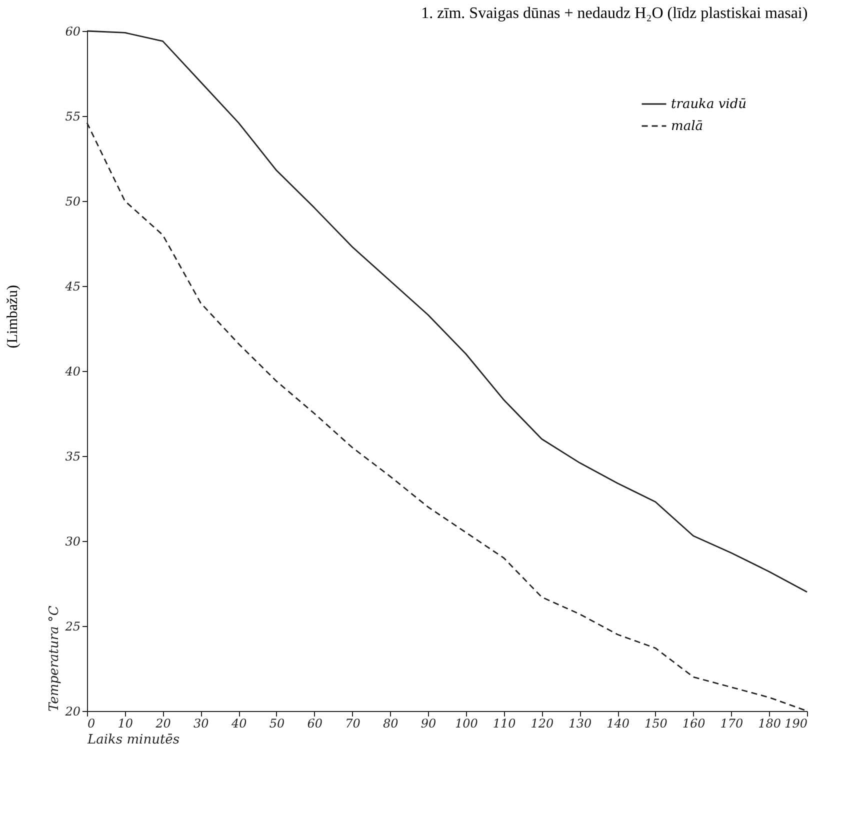 Image resolution: width=856 pixels, height=829 pixels. What do you see at coordinates (614, 13) in the screenshot?
I see `chart-title: 1. zīm. Svaigas dūnas + nedaudz H₂O (līdz plastiskai masai)` at bounding box center [614, 13].